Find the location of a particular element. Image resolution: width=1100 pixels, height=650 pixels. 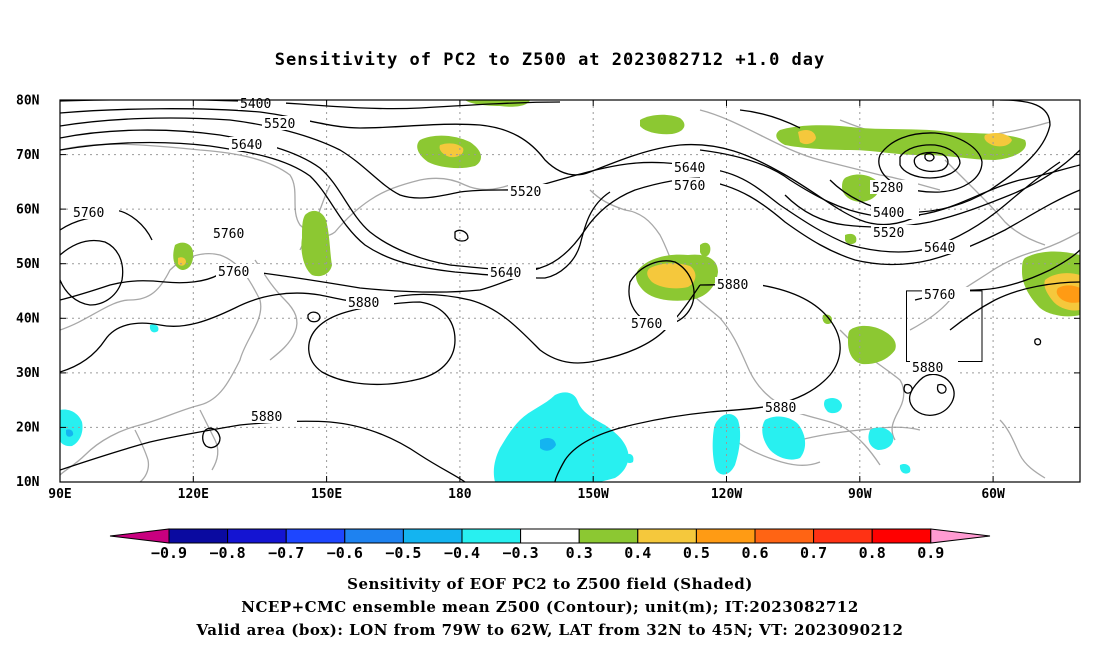

colorbar-label: 0.4 is located at coordinates (637, 553).